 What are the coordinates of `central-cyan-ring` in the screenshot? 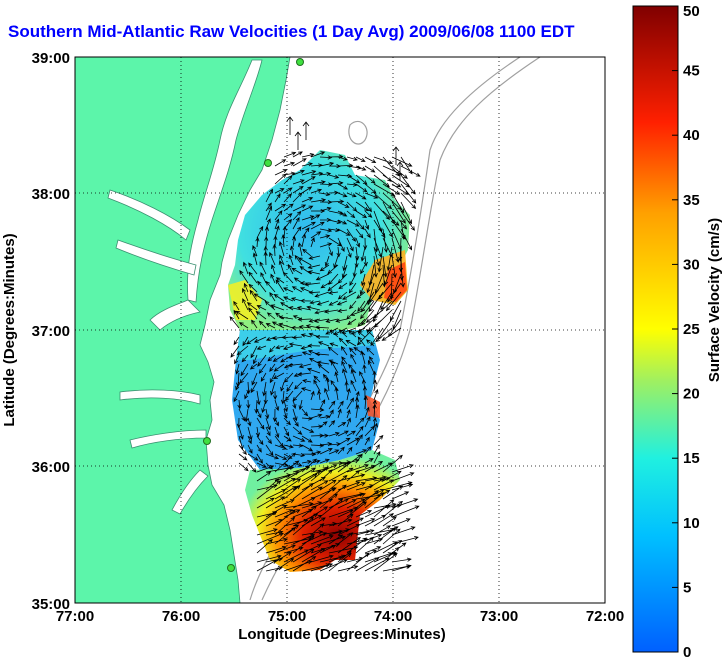 It's located at (306, 345).